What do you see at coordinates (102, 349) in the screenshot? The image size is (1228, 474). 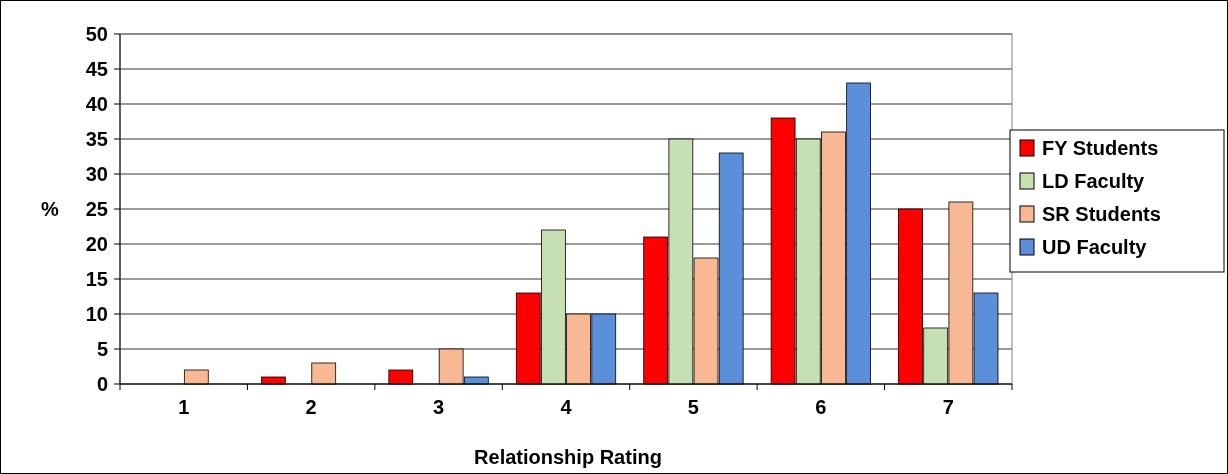 I see `y-tick-label: 5` at bounding box center [102, 349].